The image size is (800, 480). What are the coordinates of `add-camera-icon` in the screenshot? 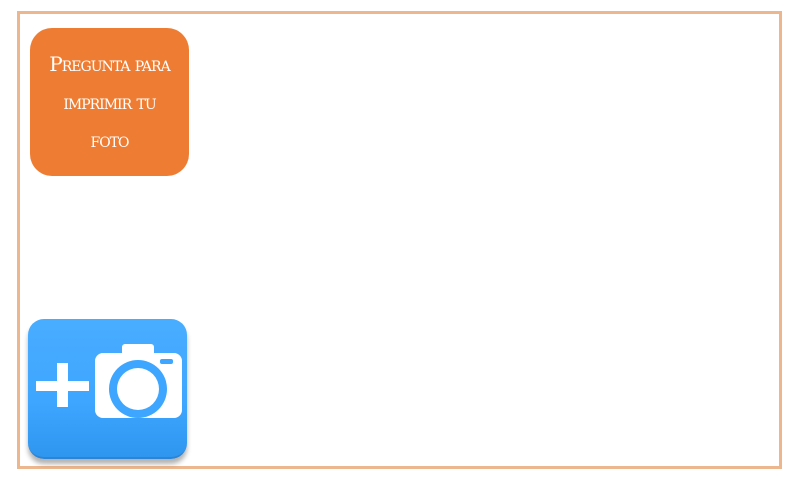 It's located at (109, 381).